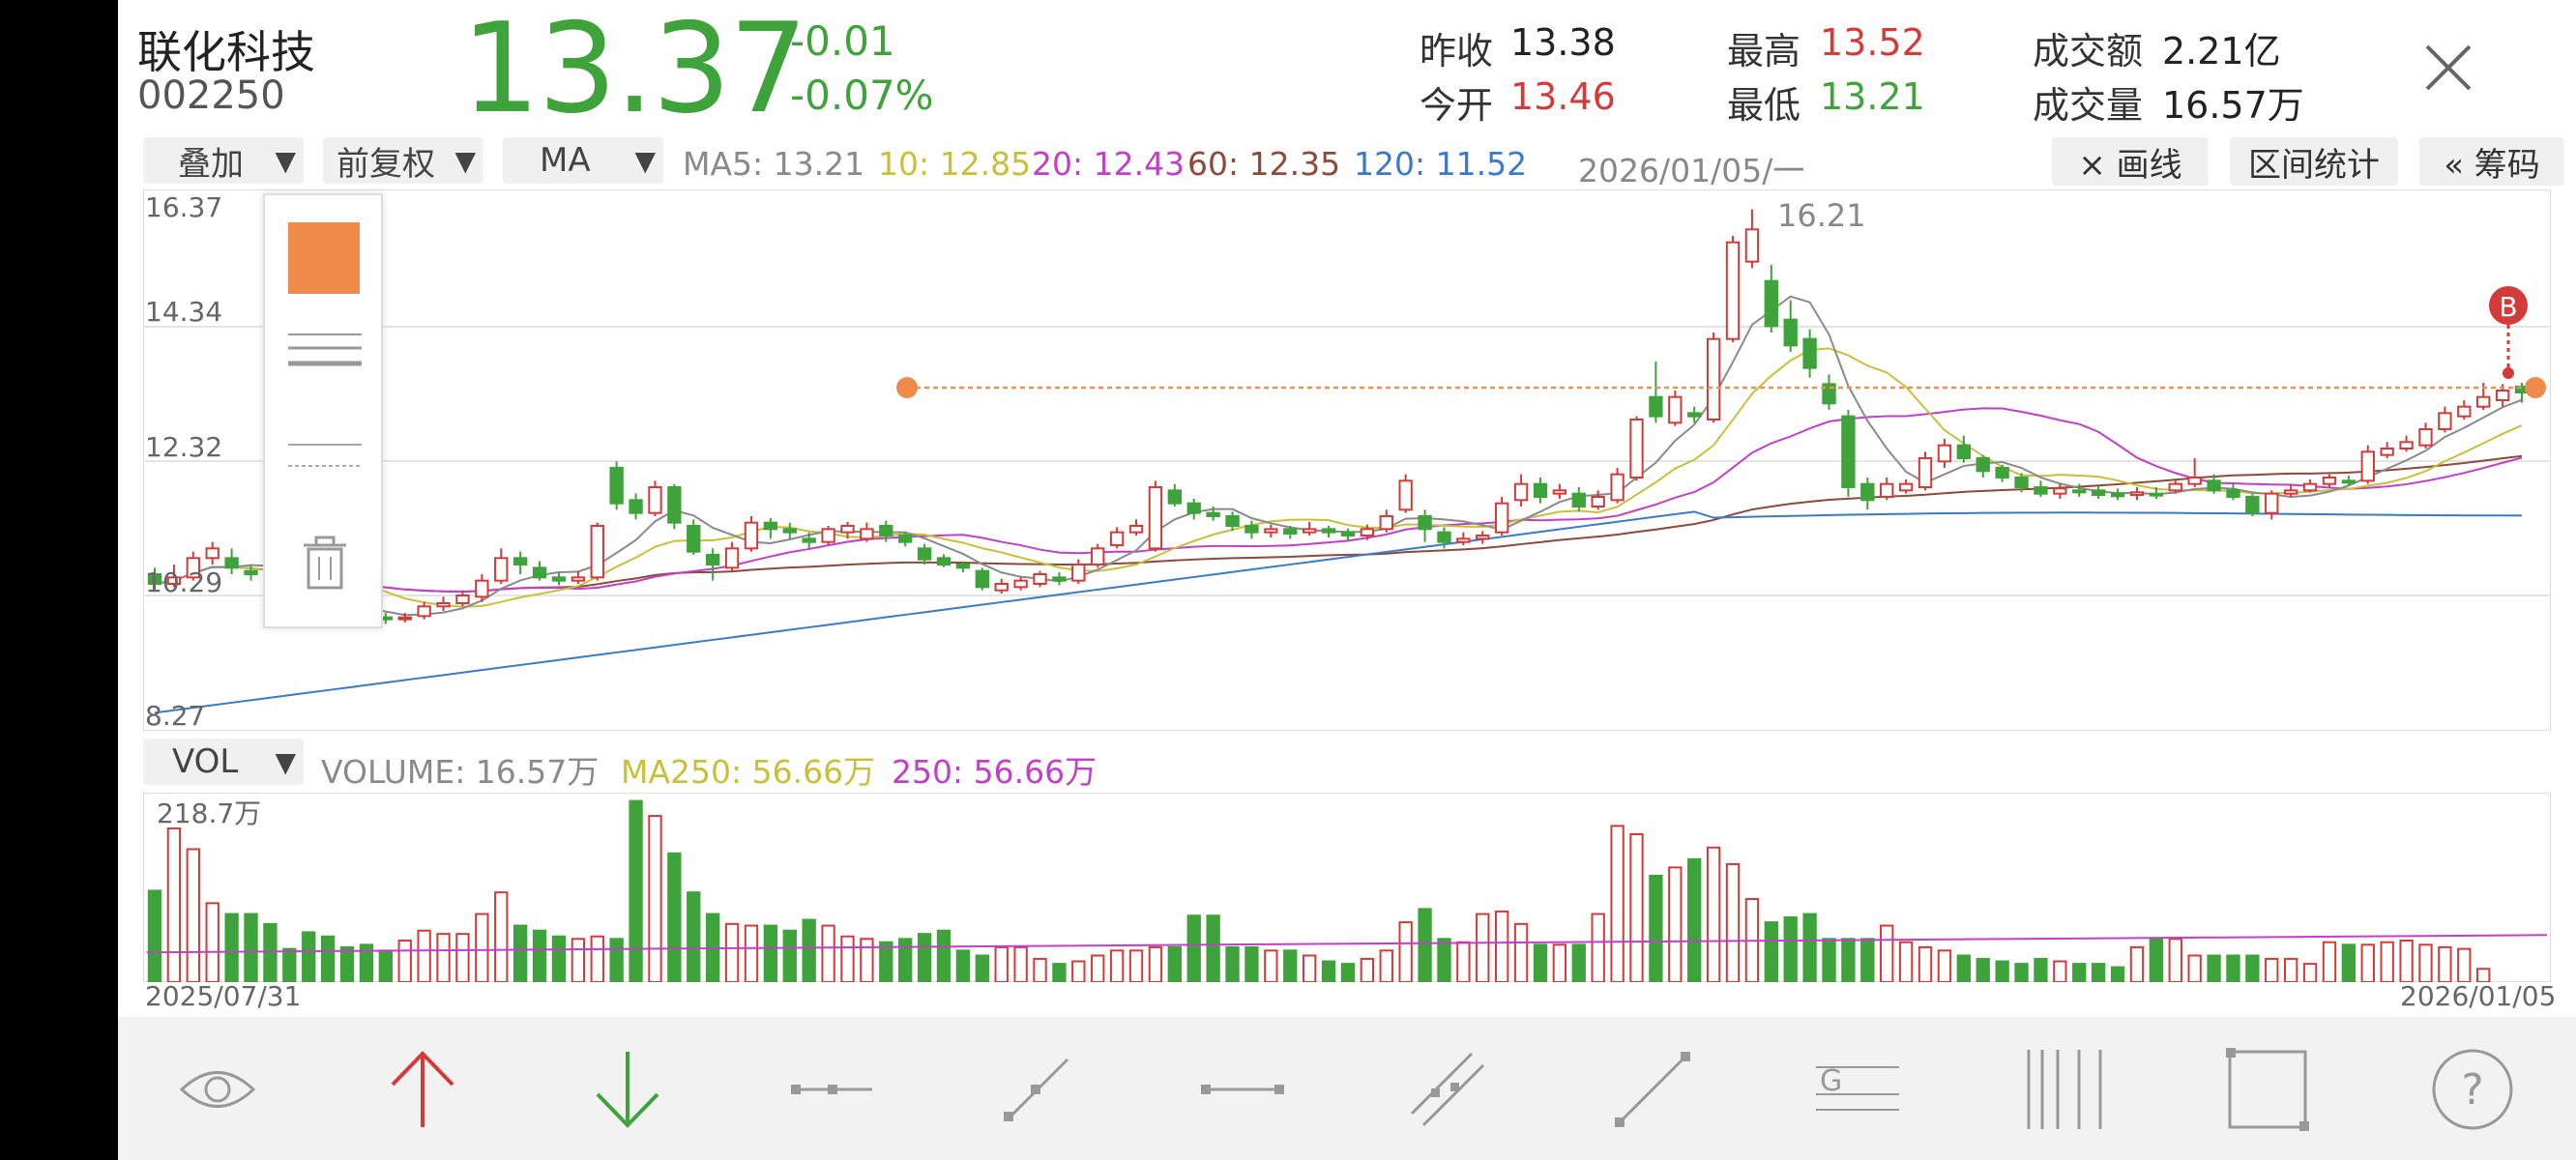 This screenshot has height=1160, width=2576. Describe the element at coordinates (583, 160) in the screenshot. I see `indicator-dropdown: MA ▼` at that location.